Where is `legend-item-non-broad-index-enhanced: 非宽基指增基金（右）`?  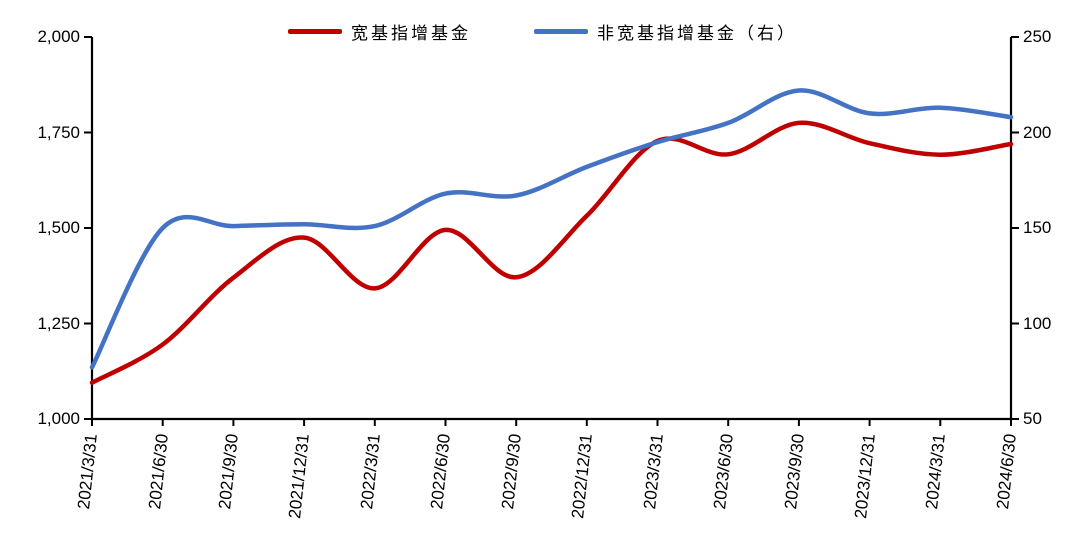 legend-item-non-broad-index-enhanced: 非宽基指增基金（右） is located at coordinates (665, 32).